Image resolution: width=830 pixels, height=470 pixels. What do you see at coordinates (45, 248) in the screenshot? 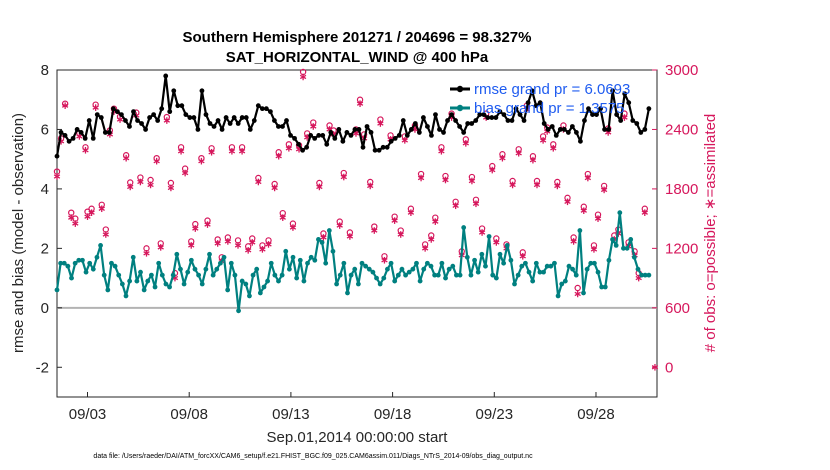
I see `y-tick-label-left: 2` at bounding box center [45, 248].